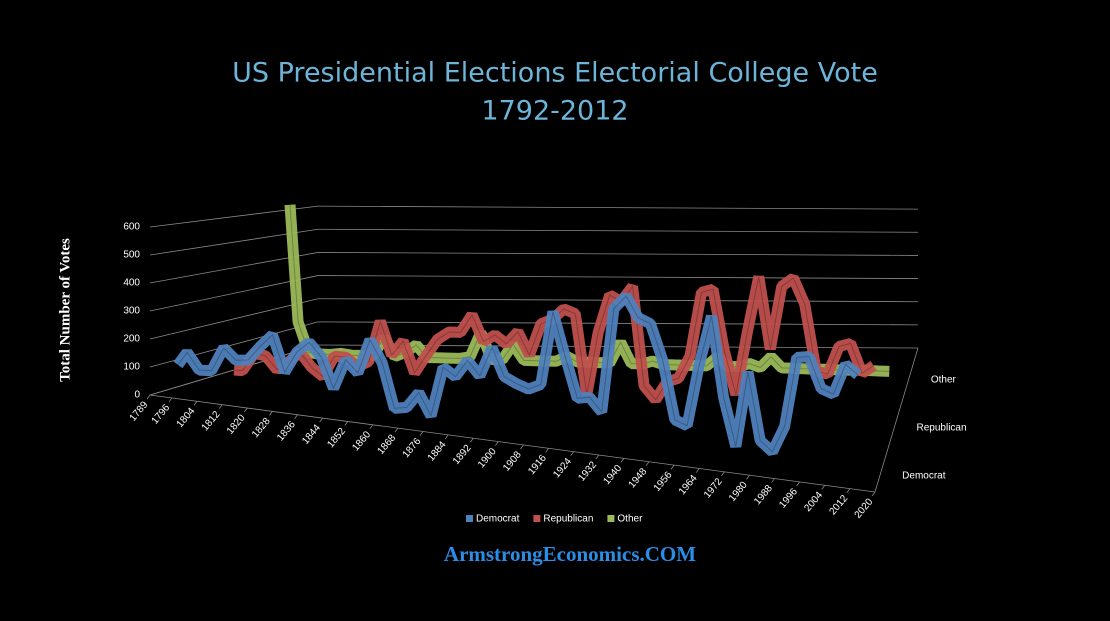 This screenshot has height=621, width=1110. Describe the element at coordinates (412, 448) in the screenshot. I see `x-tick-label: 1876` at that location.